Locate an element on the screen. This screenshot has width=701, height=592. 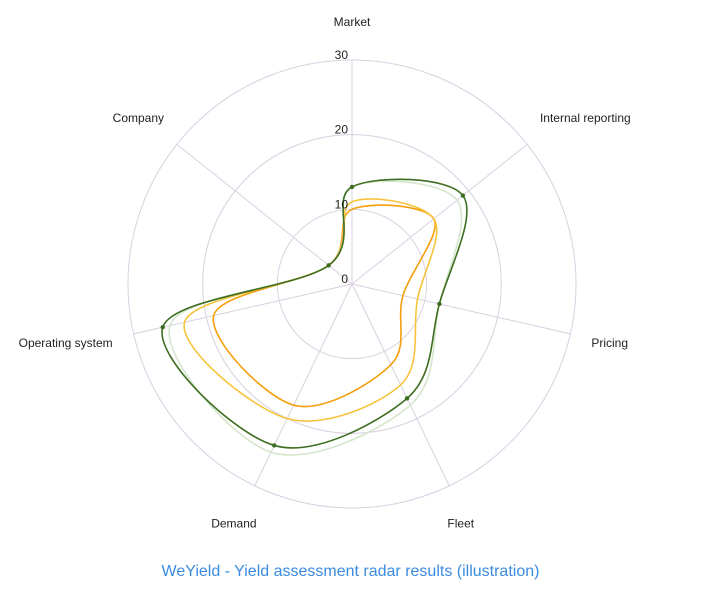
axis-label-pricing: Pricing is located at coordinates (609, 343).